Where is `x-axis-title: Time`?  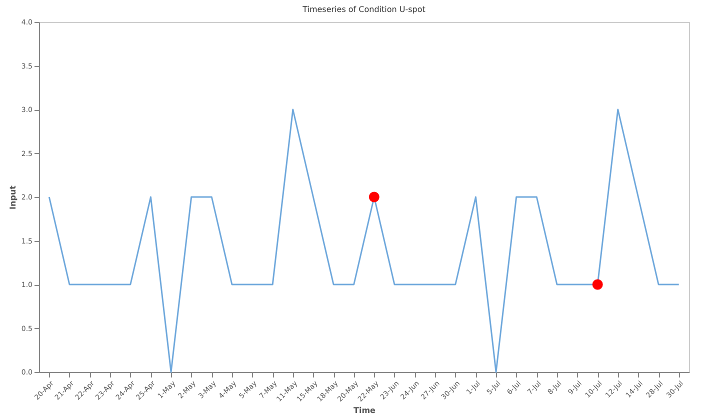
x-axis-title: Time is located at coordinates (365, 410).